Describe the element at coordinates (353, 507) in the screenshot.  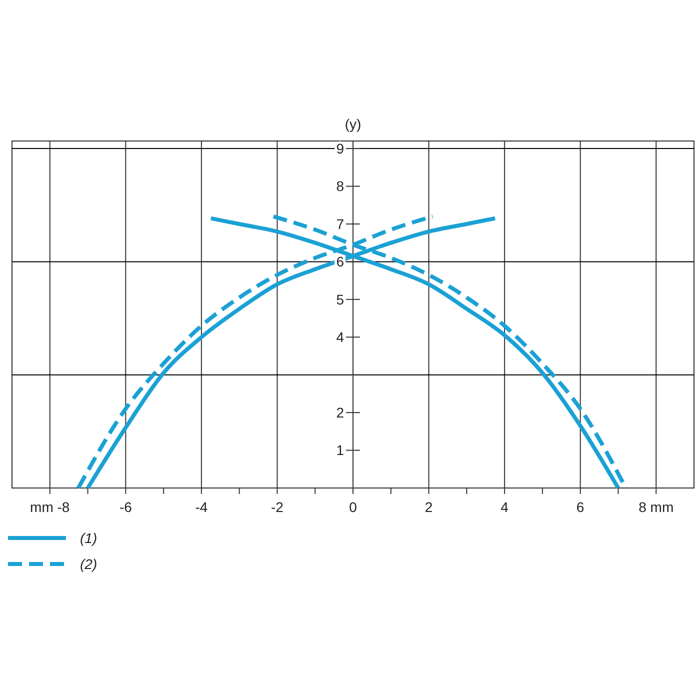
I see `x-tick-label: 0` at that location.